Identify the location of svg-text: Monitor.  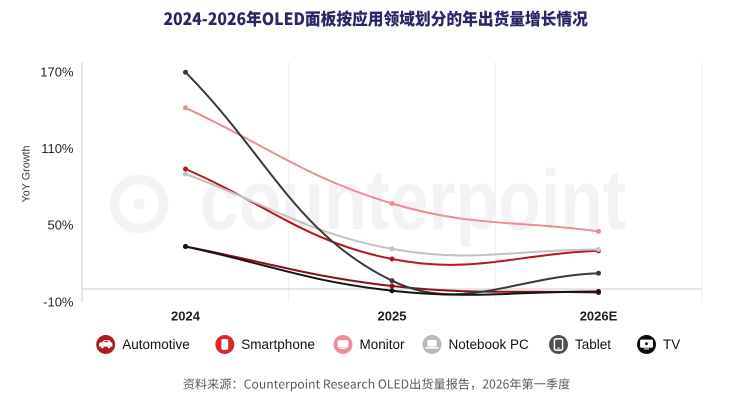
(383, 344).